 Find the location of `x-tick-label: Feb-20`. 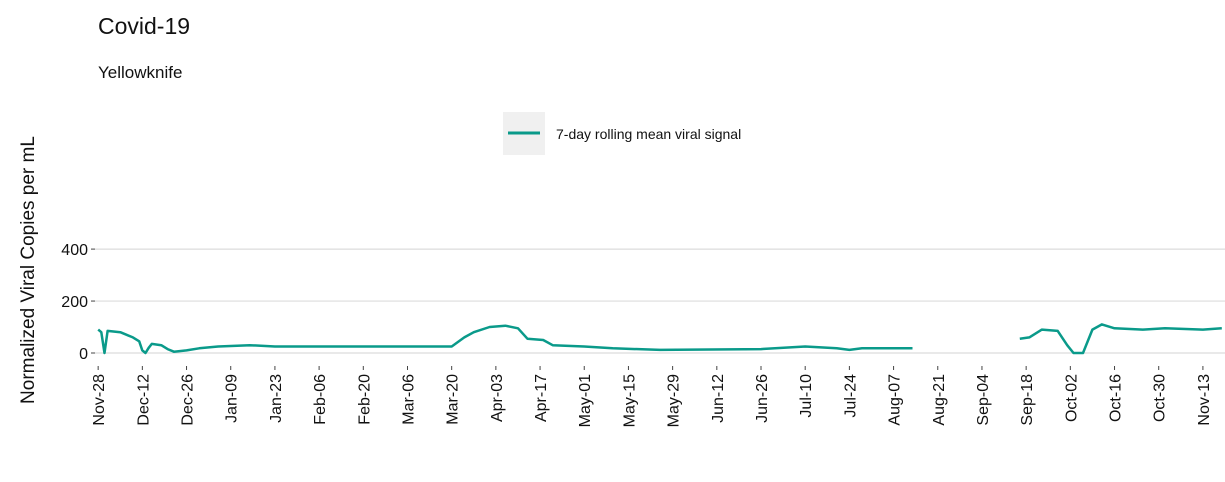

x-tick-label: Feb-20 is located at coordinates (364, 399).